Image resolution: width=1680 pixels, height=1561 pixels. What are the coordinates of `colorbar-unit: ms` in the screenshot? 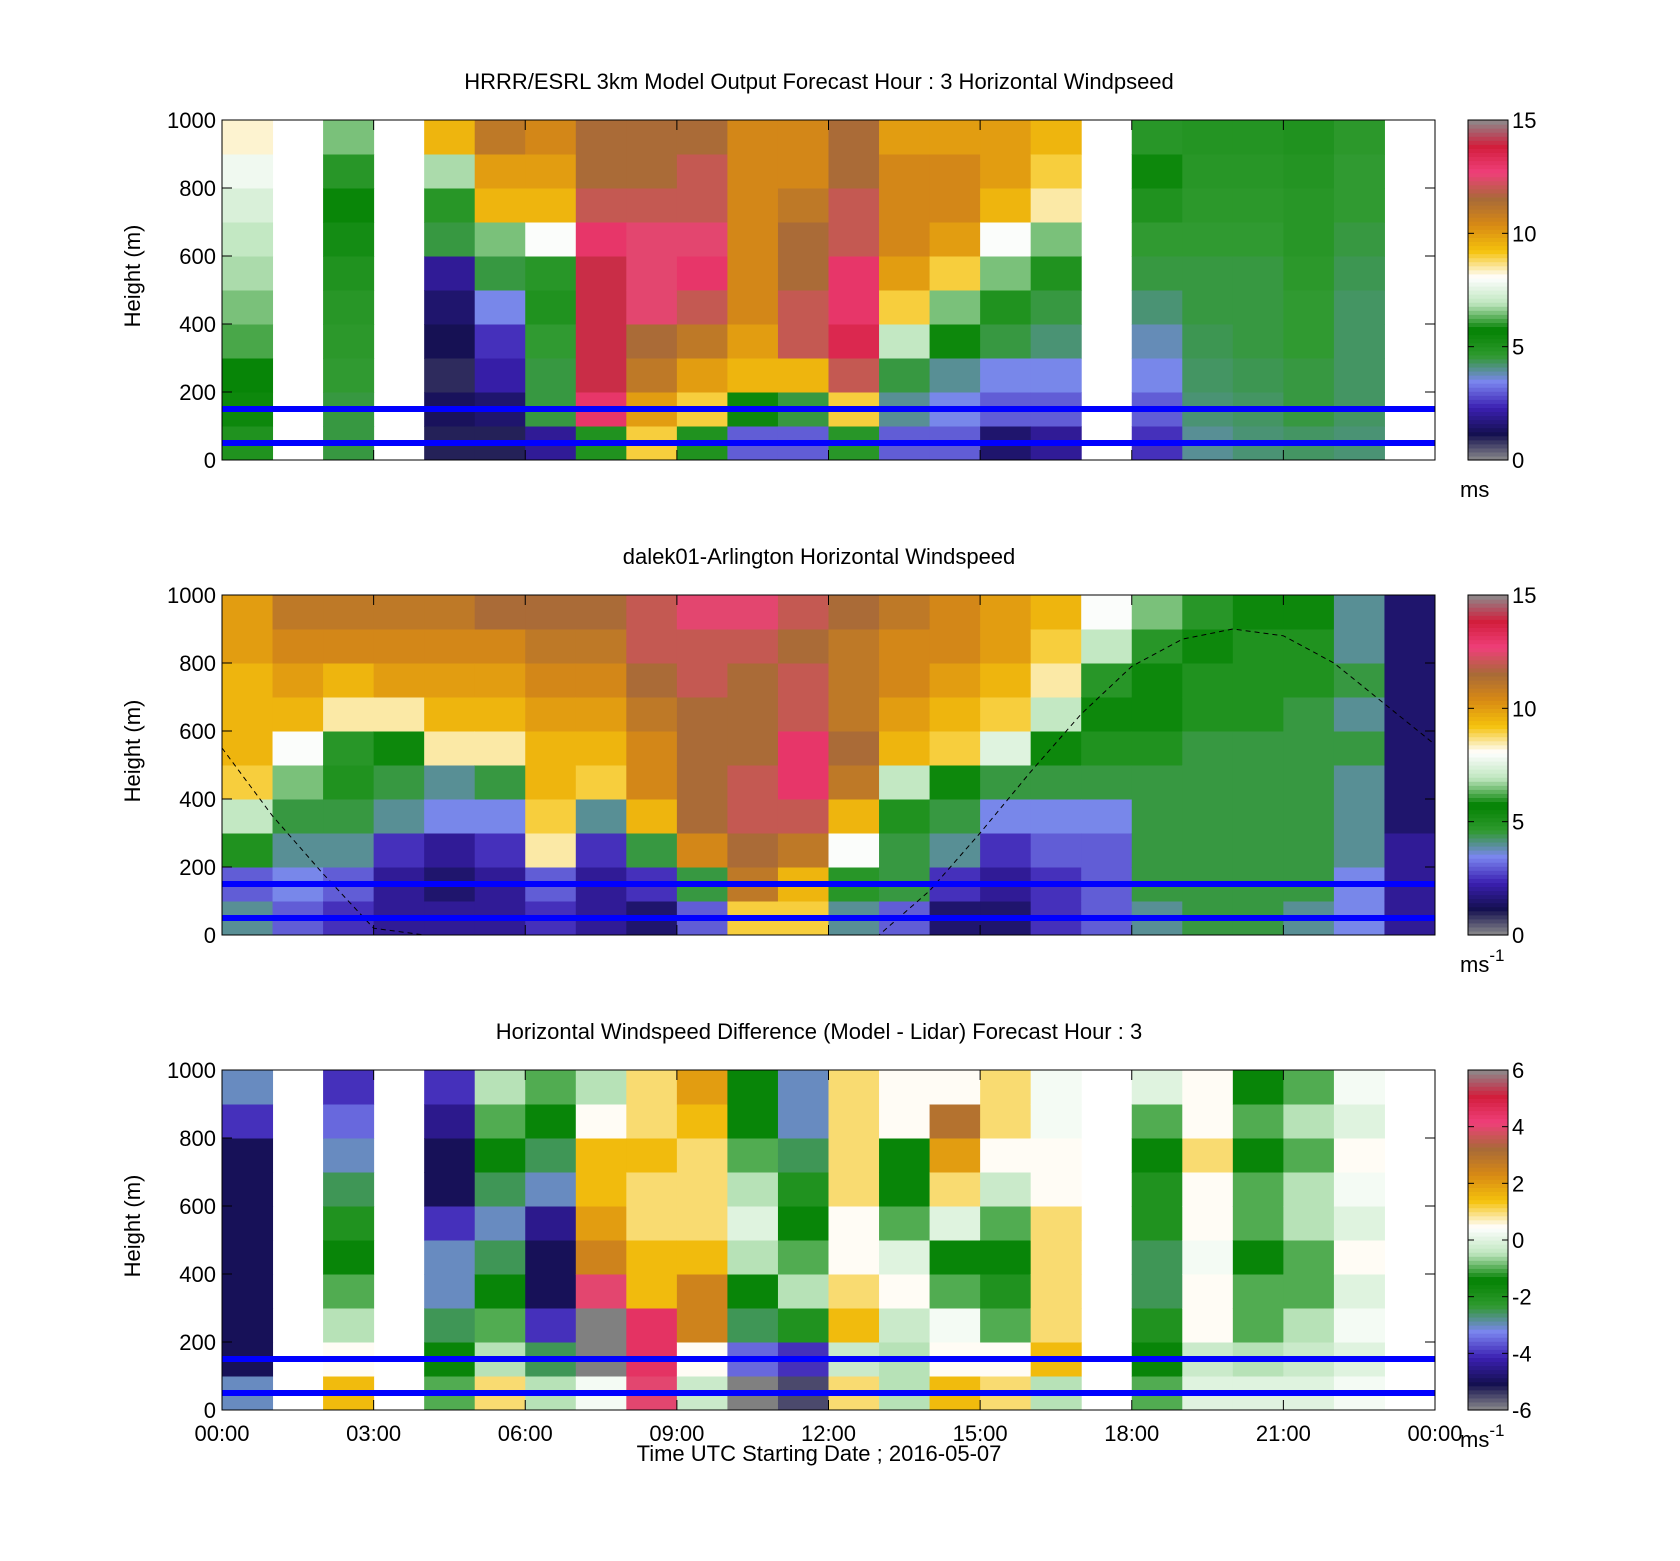 It's located at (1474, 489).